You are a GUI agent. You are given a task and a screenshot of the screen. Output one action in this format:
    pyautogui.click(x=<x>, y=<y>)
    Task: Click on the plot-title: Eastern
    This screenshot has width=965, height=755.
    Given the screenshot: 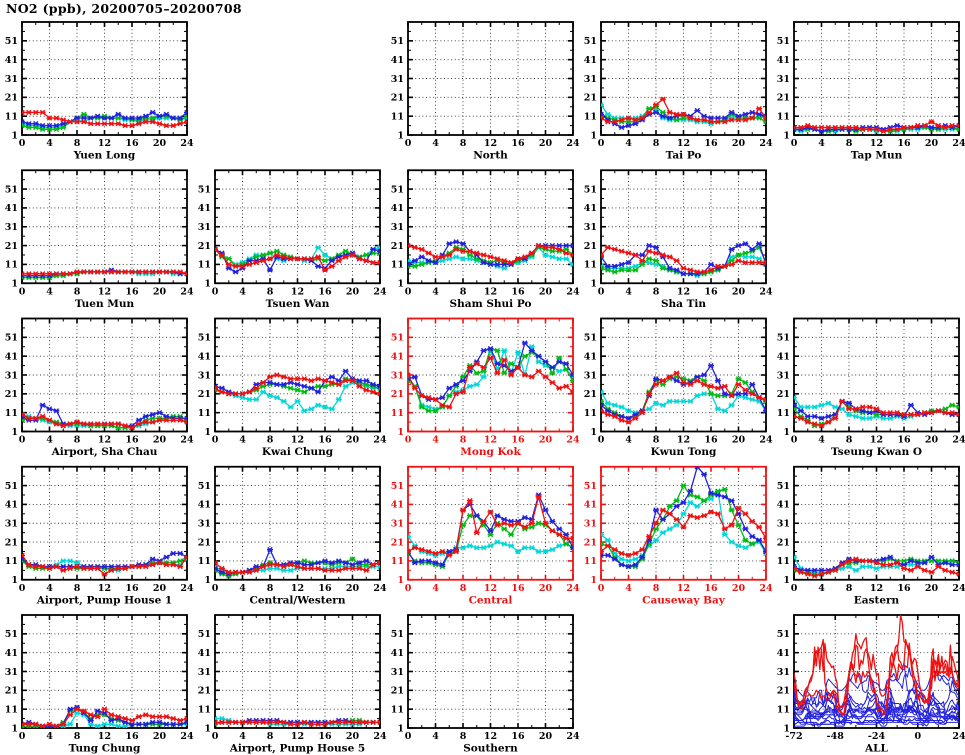 What is the action you would take?
    pyautogui.click(x=877, y=600)
    